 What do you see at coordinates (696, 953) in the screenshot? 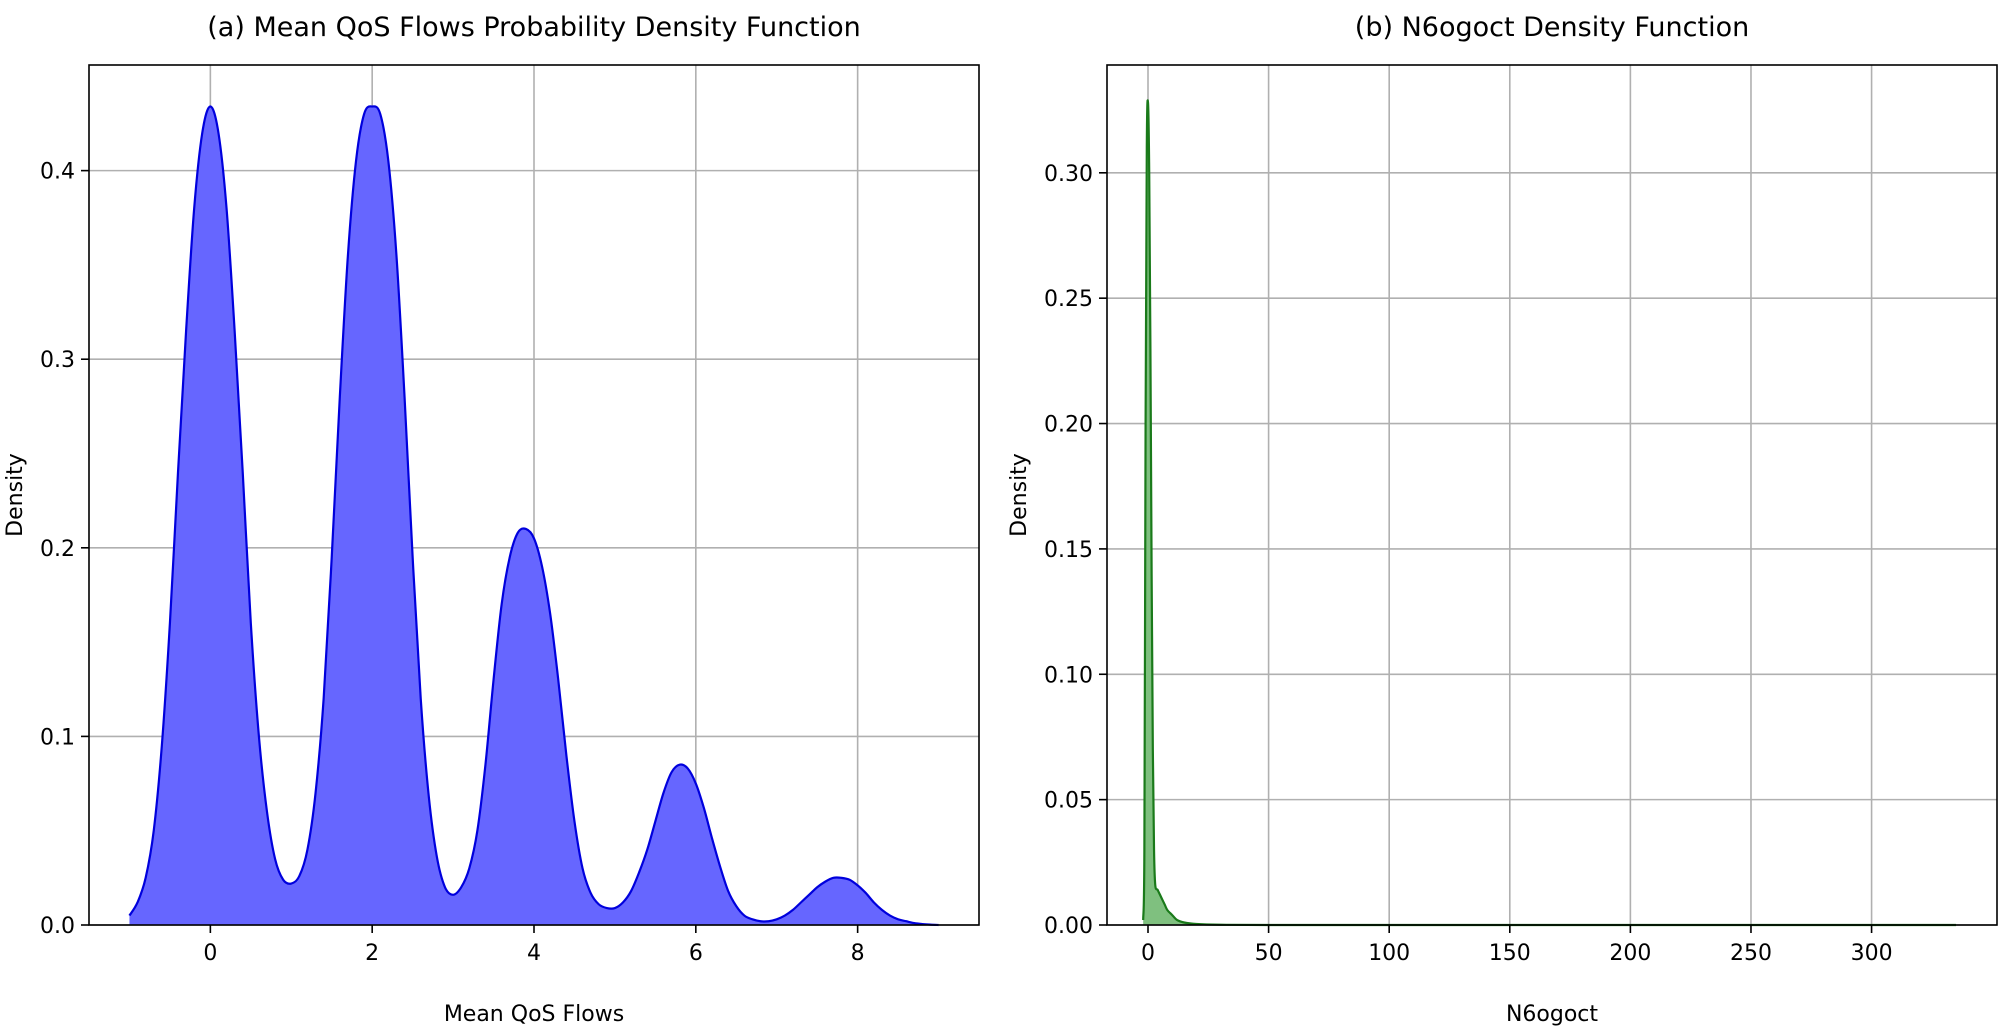
I see `a-x-tick-label: 6` at bounding box center [696, 953].